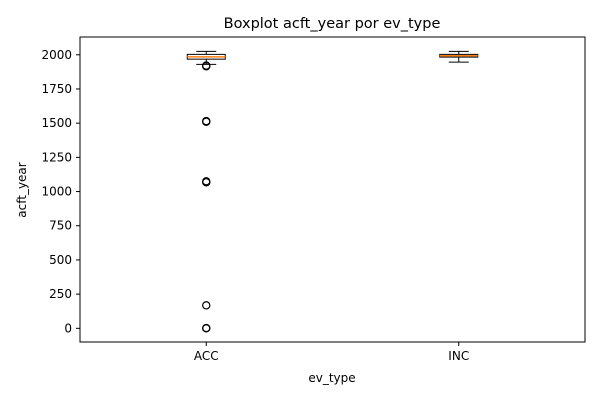 This screenshot has height=400, width=600. Describe the element at coordinates (56, 192) in the screenshot. I see `y-tick-label: 1000` at that location.